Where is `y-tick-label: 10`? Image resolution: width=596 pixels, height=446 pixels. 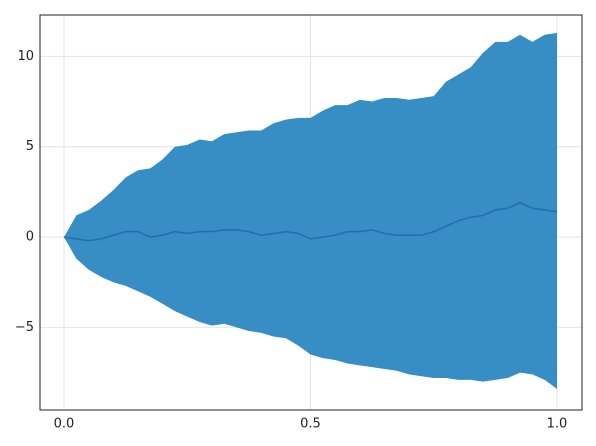
y-tick-label: 10 is located at coordinates (25, 56).